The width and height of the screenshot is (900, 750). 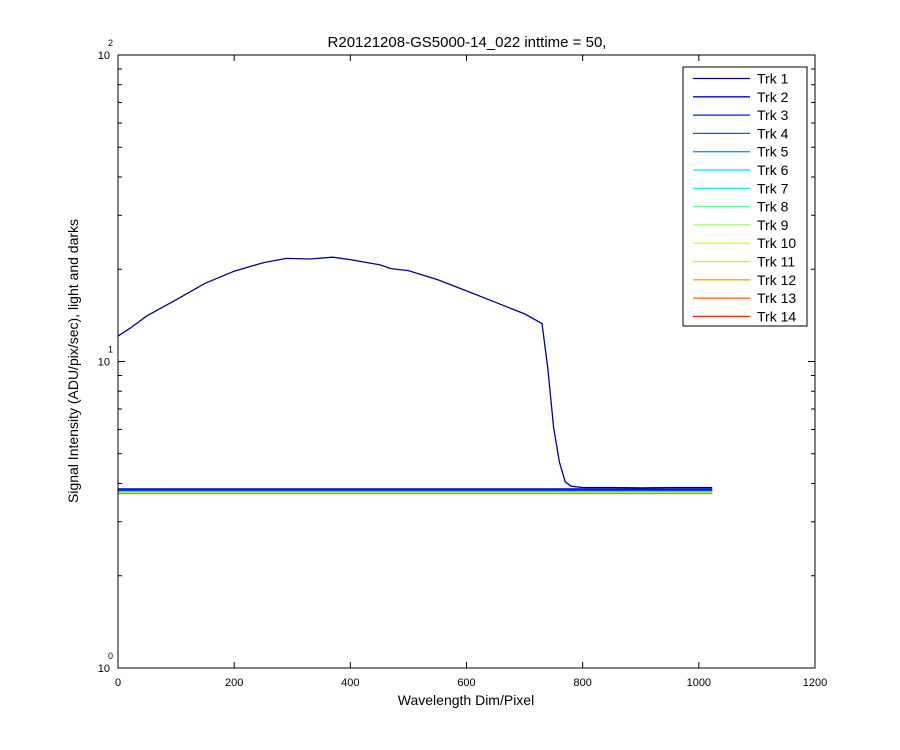 I want to click on legend-label: Trk 7, so click(x=773, y=188).